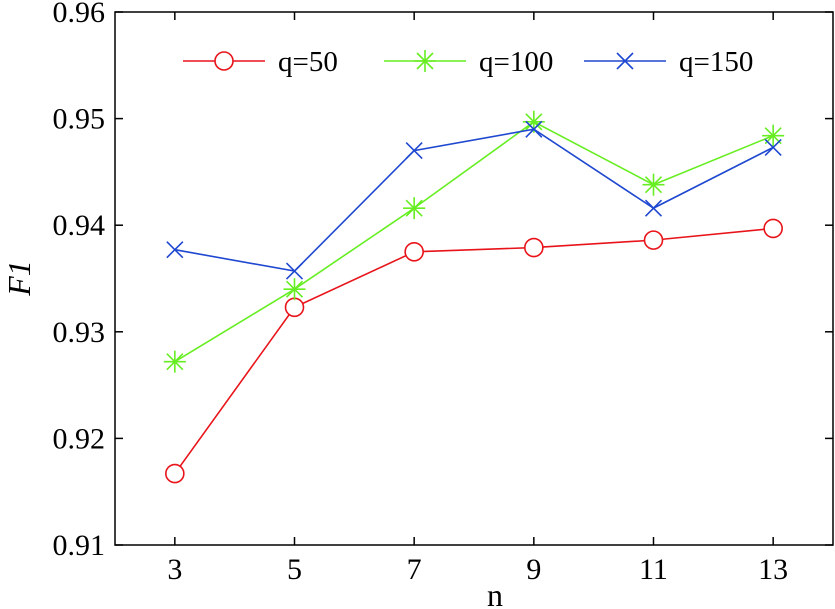 This screenshot has width=835, height=609. What do you see at coordinates (294, 569) in the screenshot?
I see `x-tick-label: 5` at bounding box center [294, 569].